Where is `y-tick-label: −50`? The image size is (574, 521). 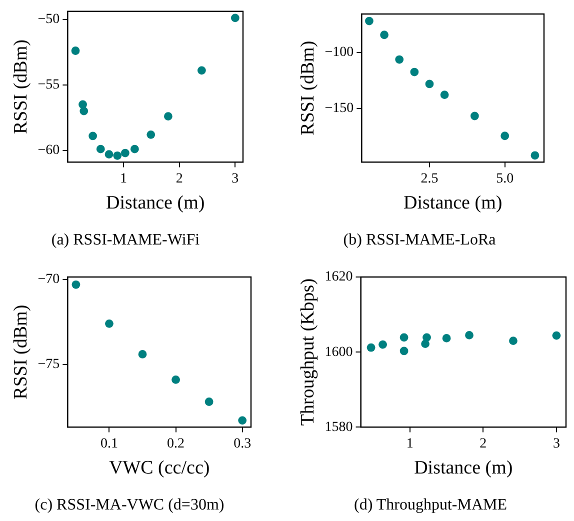 y-tick-label: −50 is located at coordinates (49, 19).